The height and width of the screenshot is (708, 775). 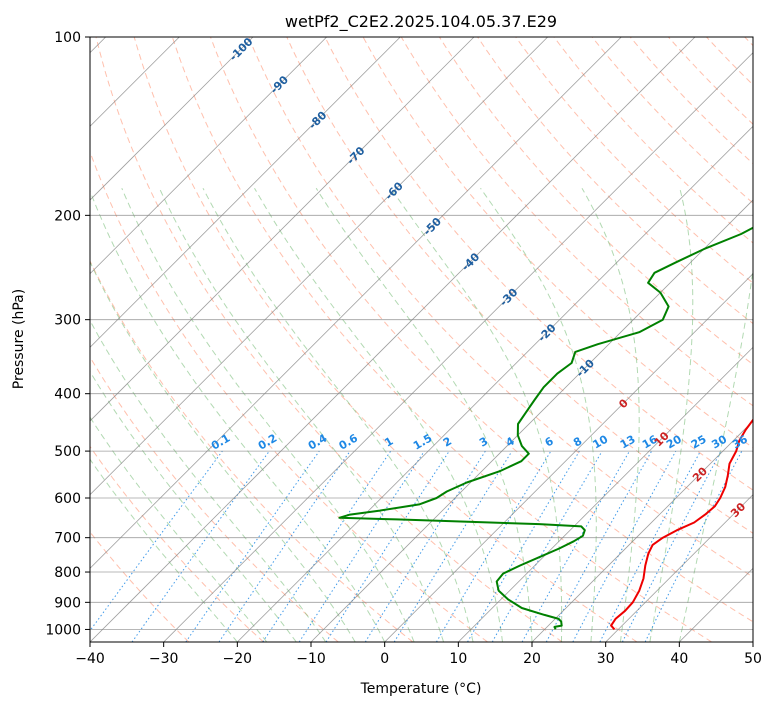 I want to click on isotherm-label: -30, so click(x=508, y=297).